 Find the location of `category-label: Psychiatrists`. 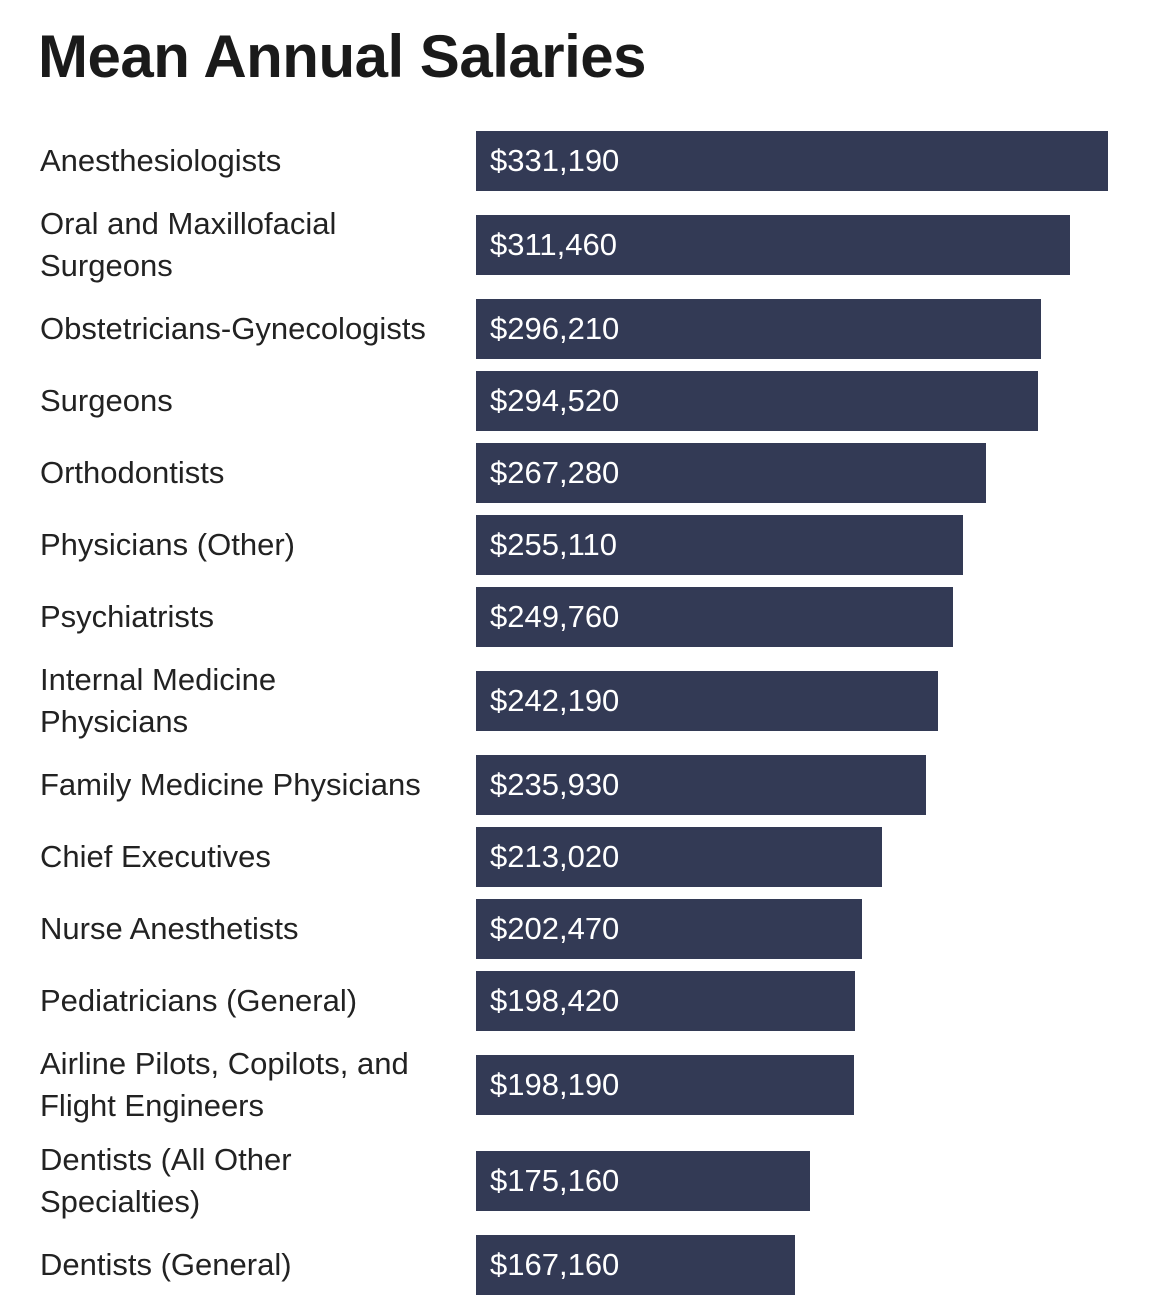

category-label: Psychiatrists is located at coordinates (252, 617).